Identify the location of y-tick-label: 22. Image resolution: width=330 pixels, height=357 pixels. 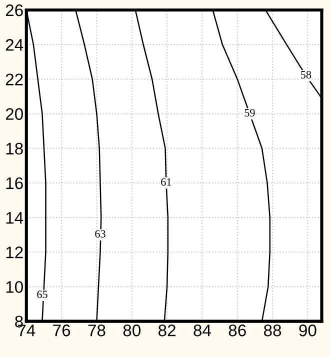
(14, 80).